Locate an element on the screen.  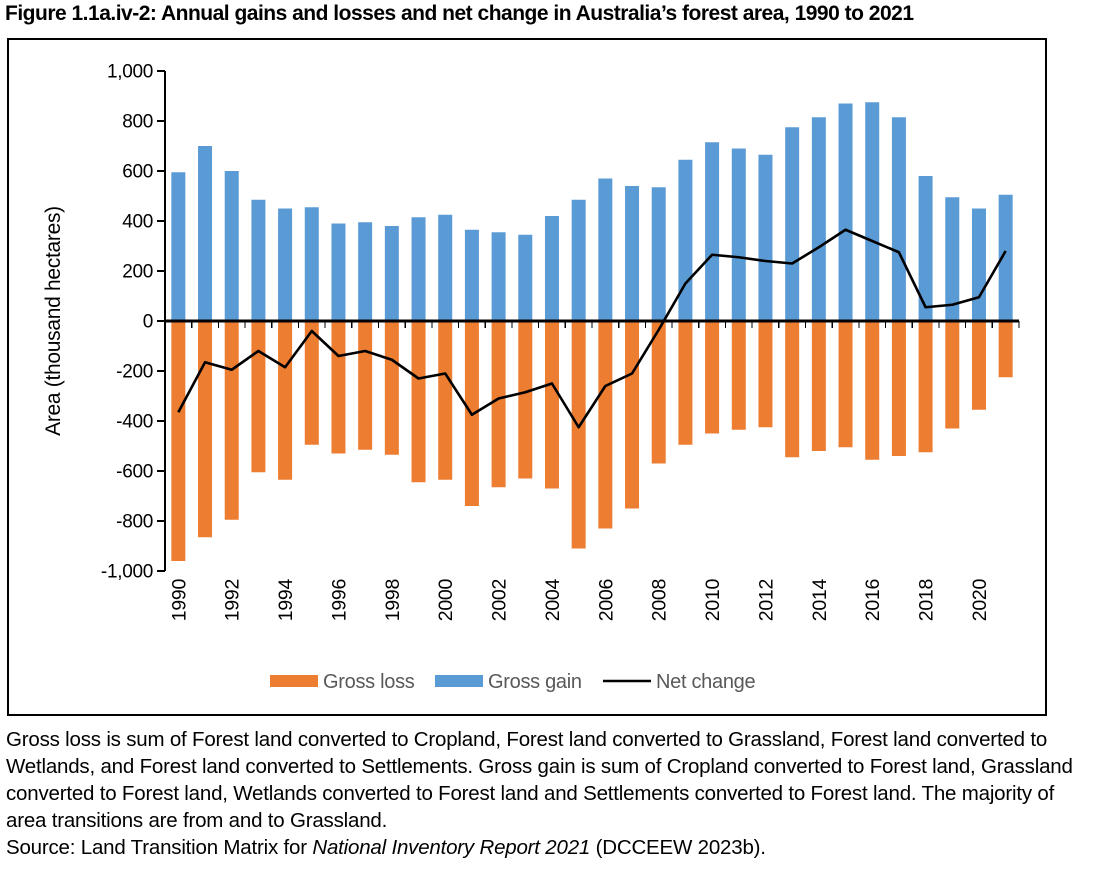
y-tick-label: 800 is located at coordinates (137, 122).